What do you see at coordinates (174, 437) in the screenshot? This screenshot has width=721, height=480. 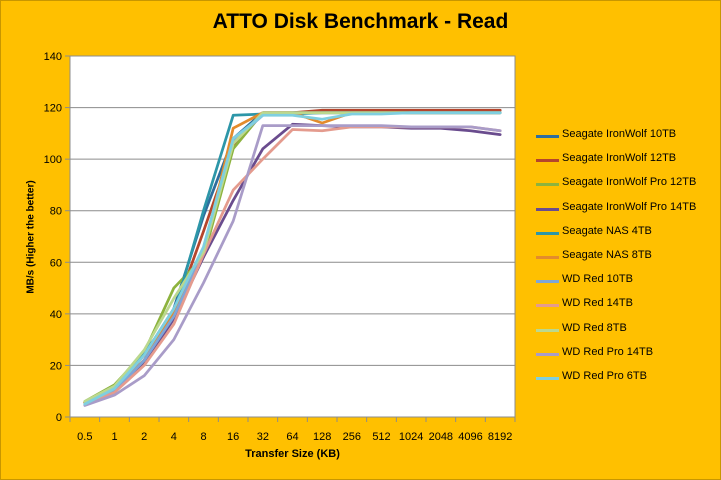 I see `x-tick-label: 4` at bounding box center [174, 437].